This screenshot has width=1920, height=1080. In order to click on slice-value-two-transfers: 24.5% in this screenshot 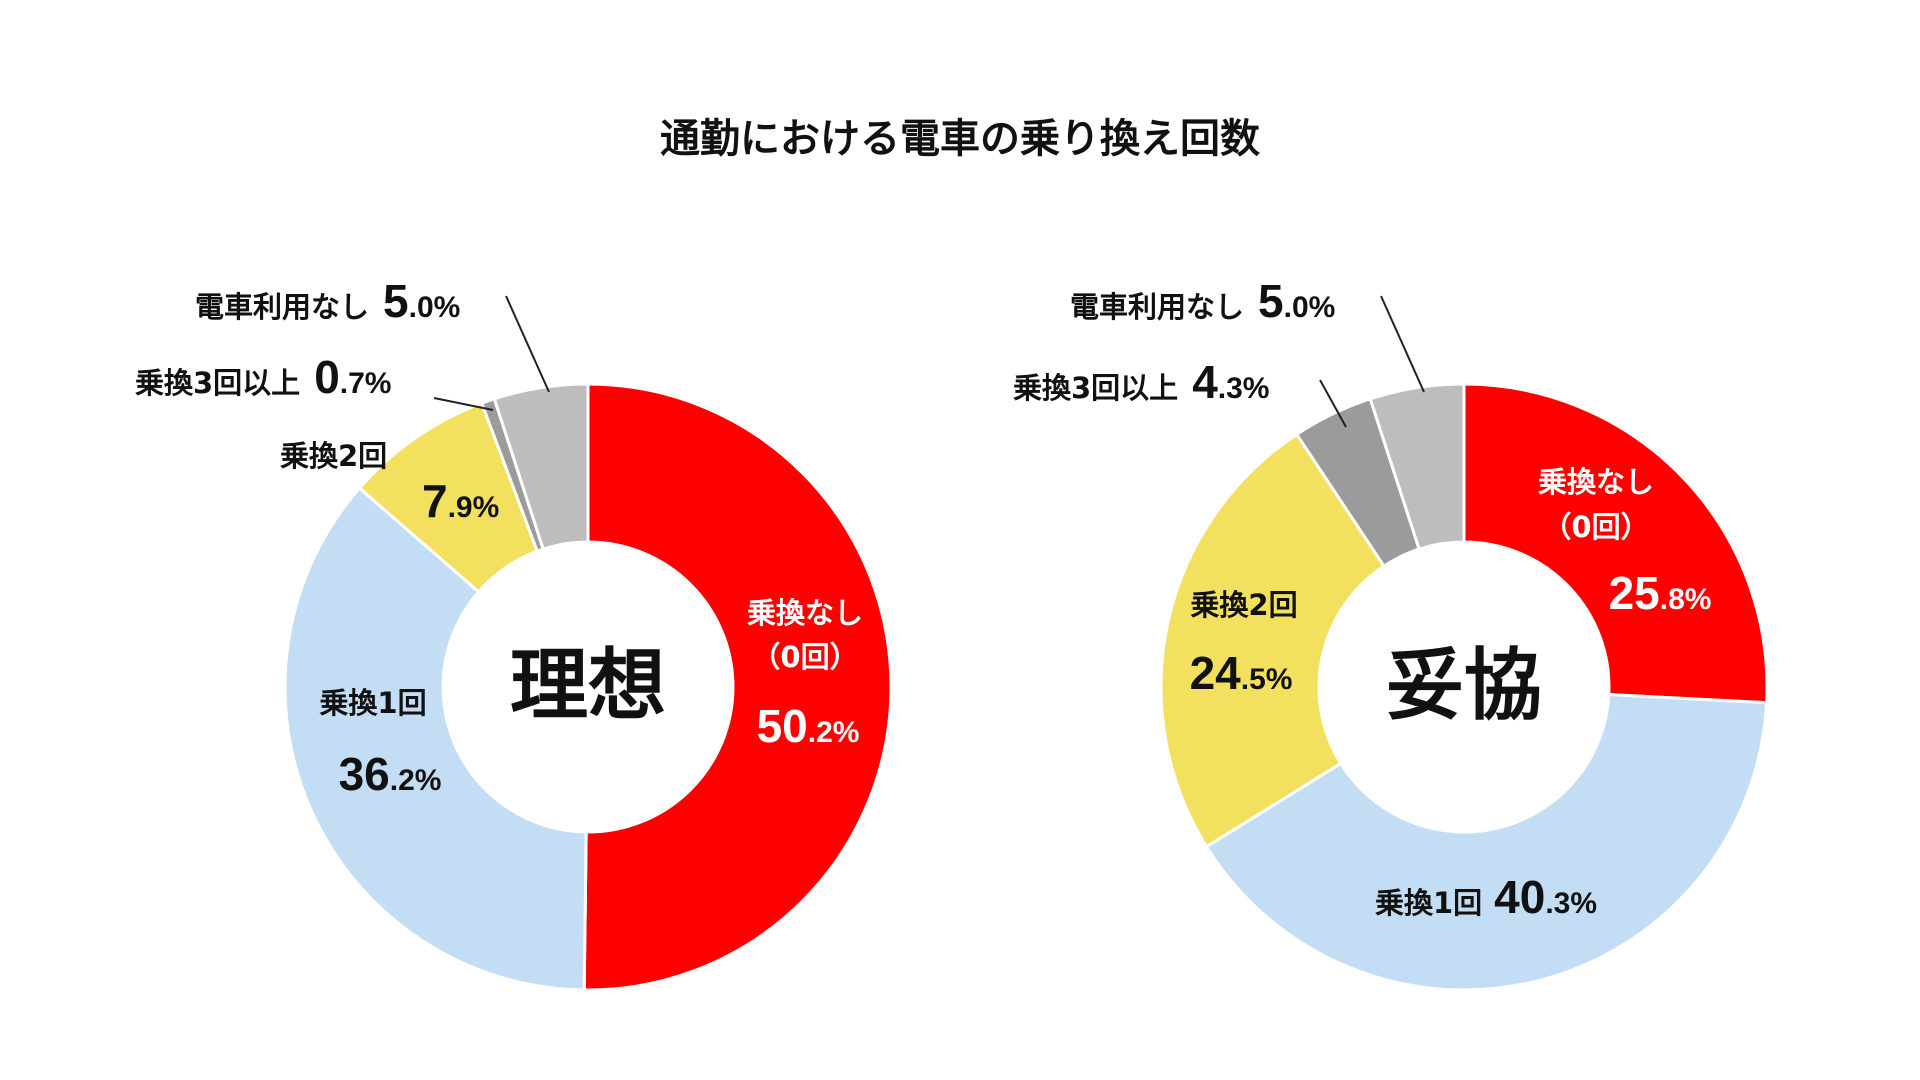, I will do `click(1241, 673)`.